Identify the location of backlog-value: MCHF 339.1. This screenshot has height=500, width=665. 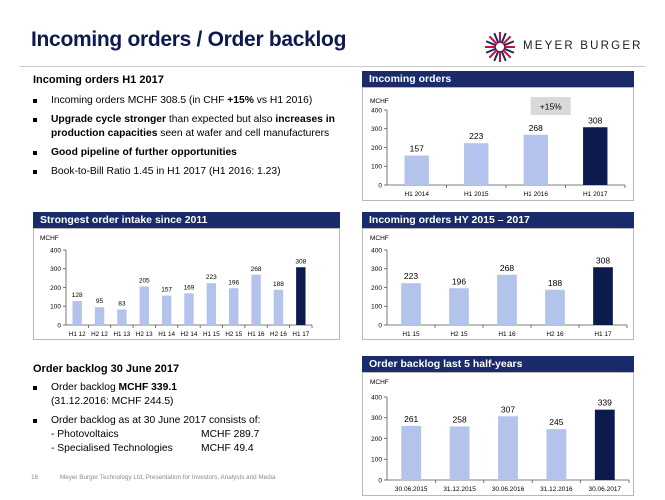
(147, 387).